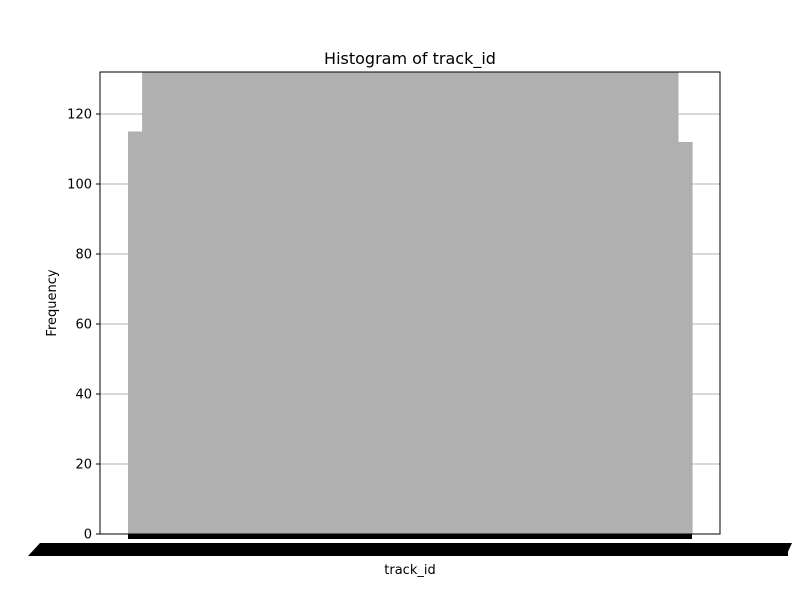 The image size is (800, 604). Describe the element at coordinates (83, 465) in the screenshot. I see `y-tick-label: 20` at that location.